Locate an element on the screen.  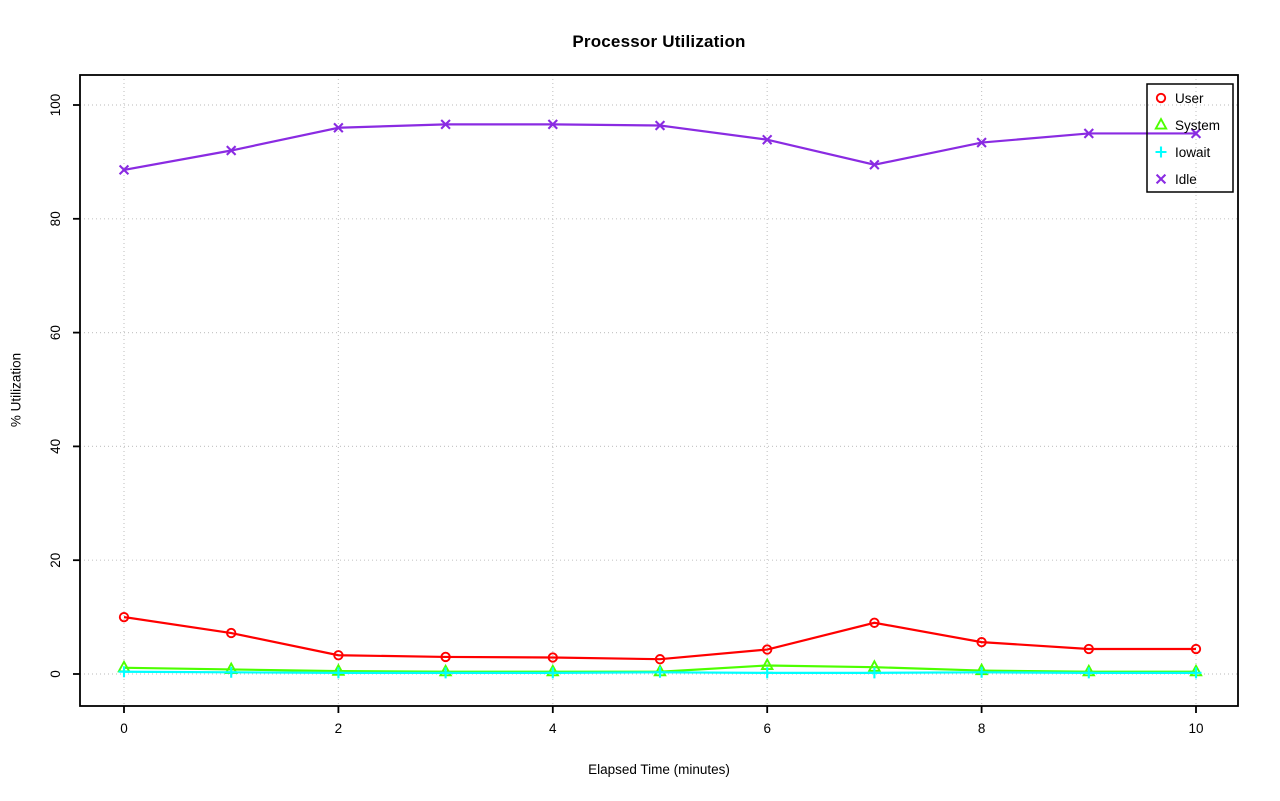
legend-label: System is located at coordinates (1197, 125).